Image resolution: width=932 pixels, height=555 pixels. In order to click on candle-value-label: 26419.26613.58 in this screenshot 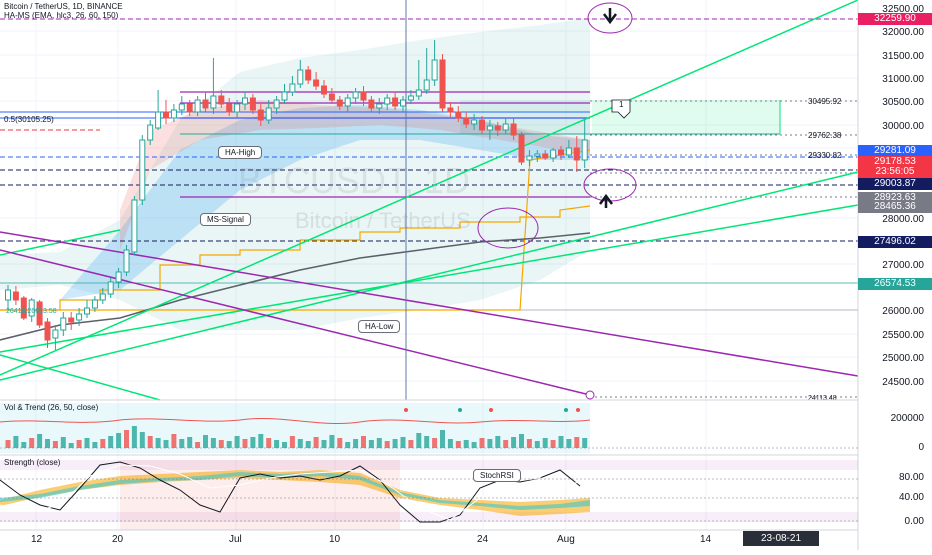, I will do `click(31, 311)`.